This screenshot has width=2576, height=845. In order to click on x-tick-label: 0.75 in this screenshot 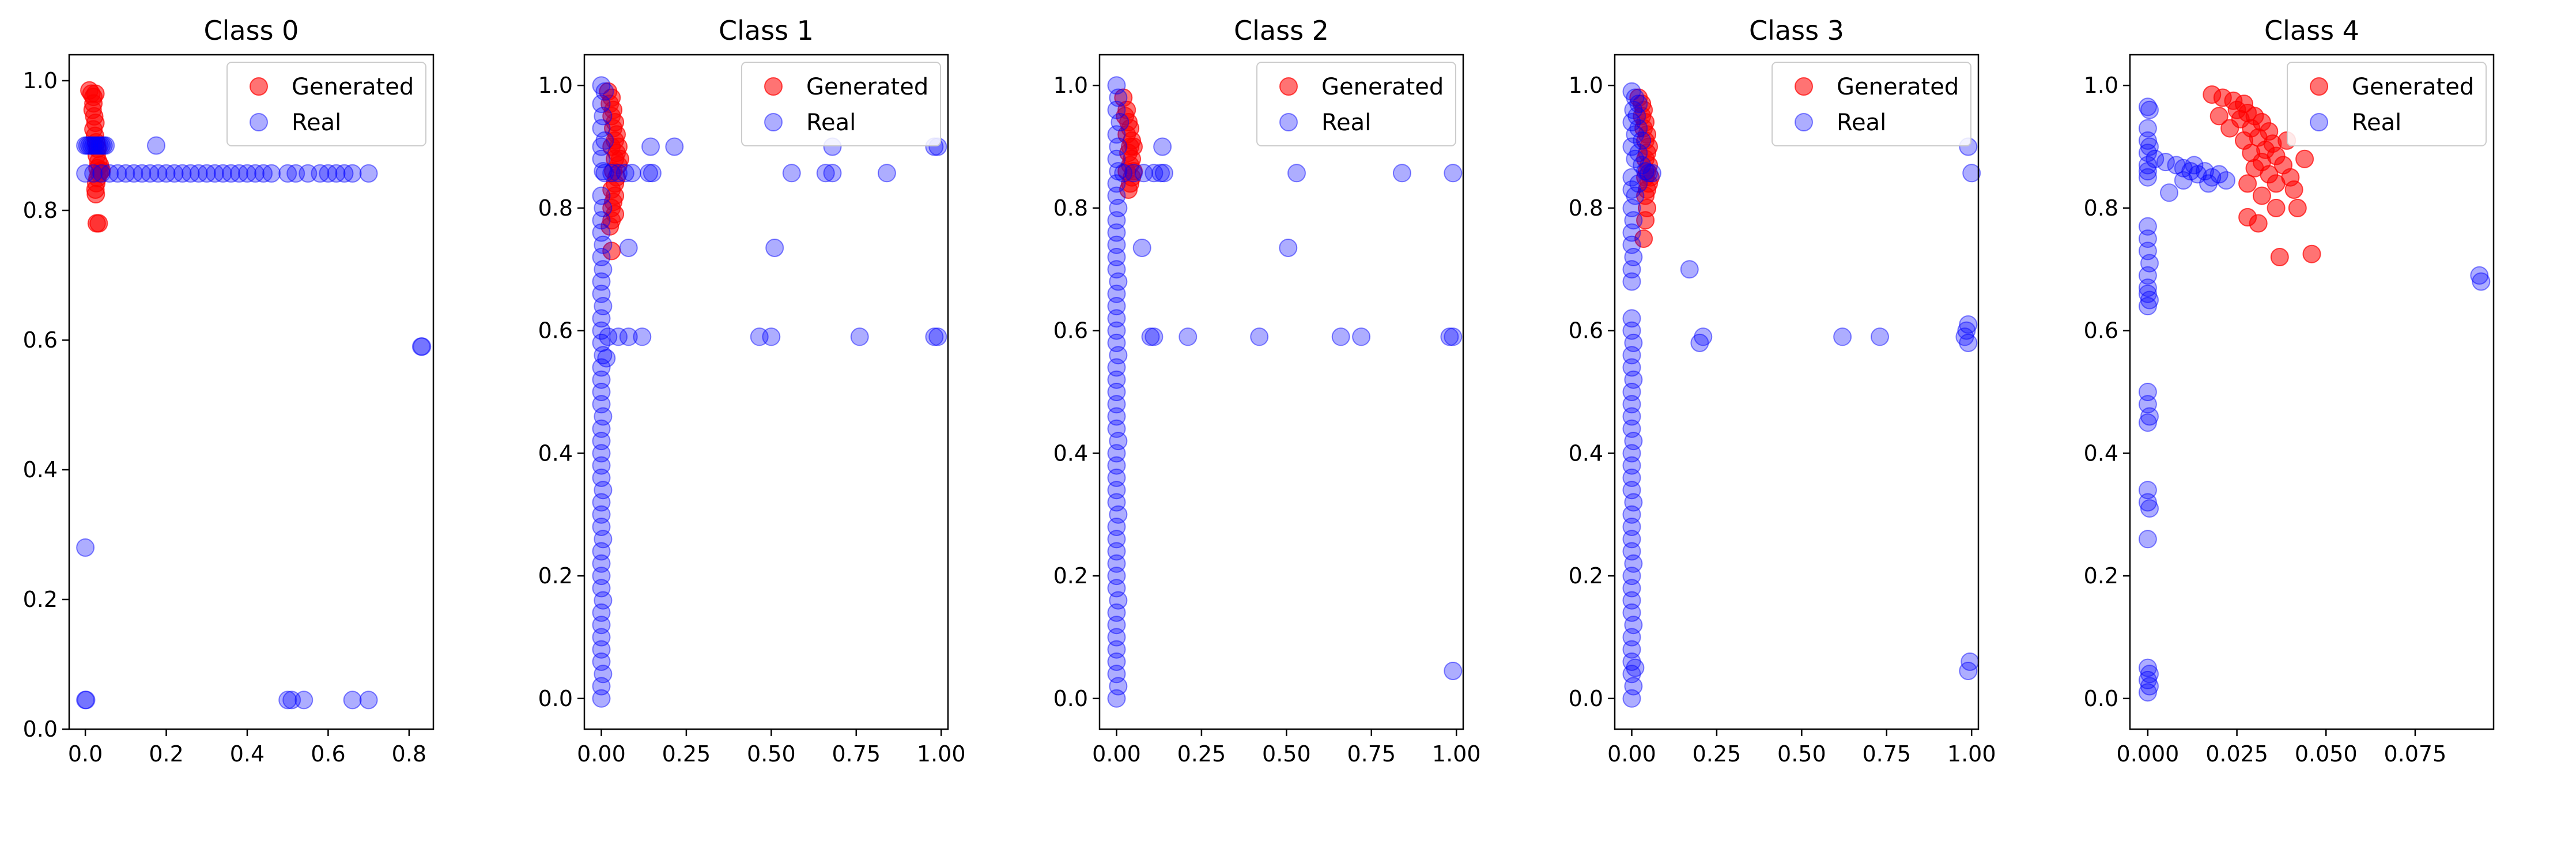, I will do `click(1886, 754)`.